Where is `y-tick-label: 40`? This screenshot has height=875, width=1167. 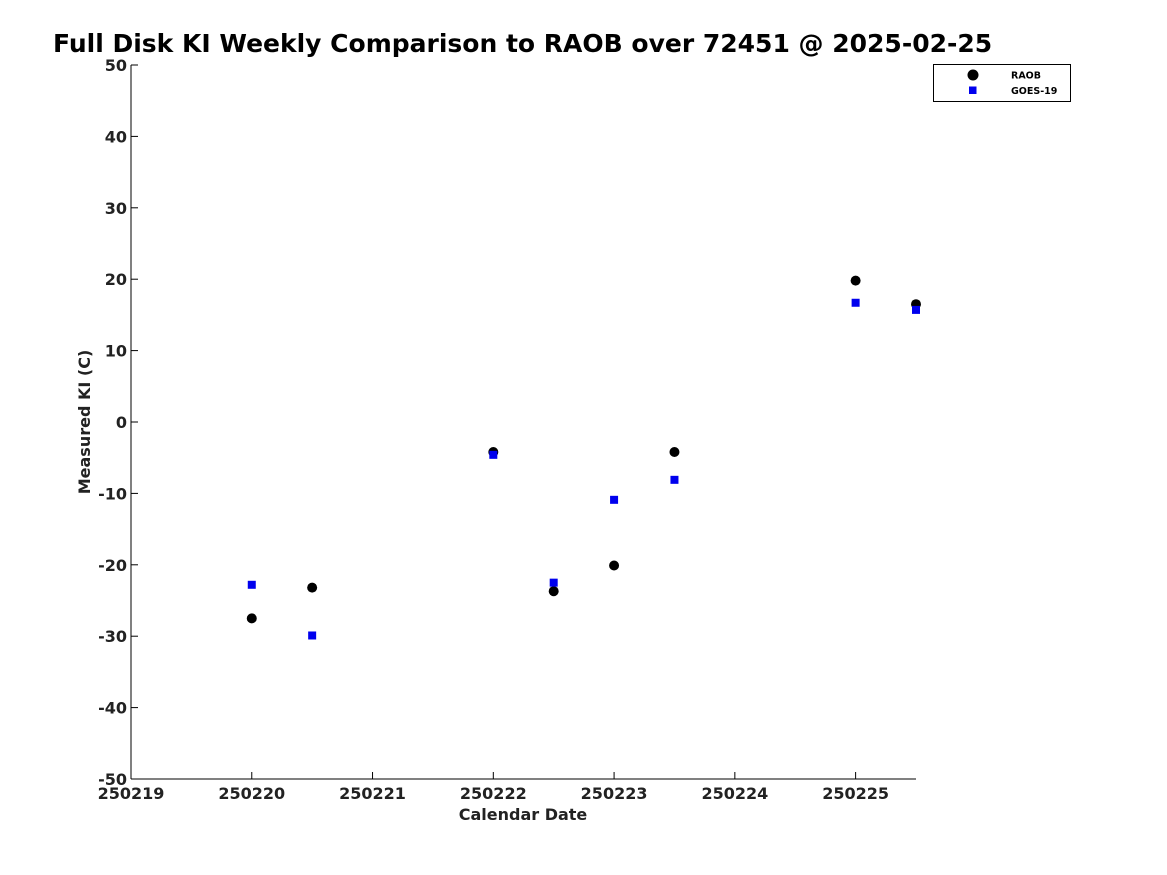 y-tick-label: 40 is located at coordinates (116, 136).